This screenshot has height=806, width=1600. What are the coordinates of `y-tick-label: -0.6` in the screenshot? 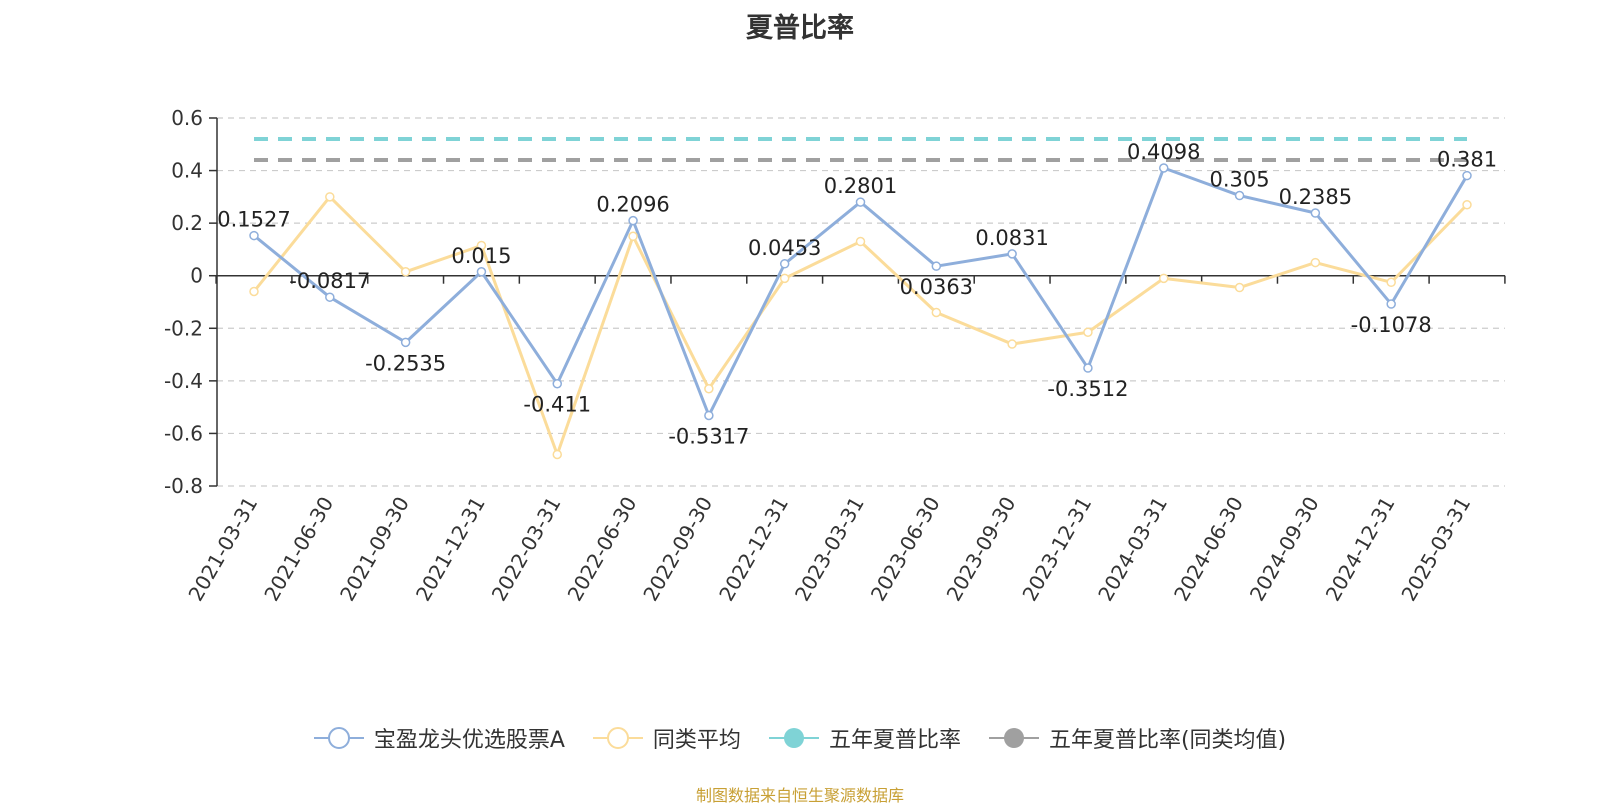 It's located at (183, 433).